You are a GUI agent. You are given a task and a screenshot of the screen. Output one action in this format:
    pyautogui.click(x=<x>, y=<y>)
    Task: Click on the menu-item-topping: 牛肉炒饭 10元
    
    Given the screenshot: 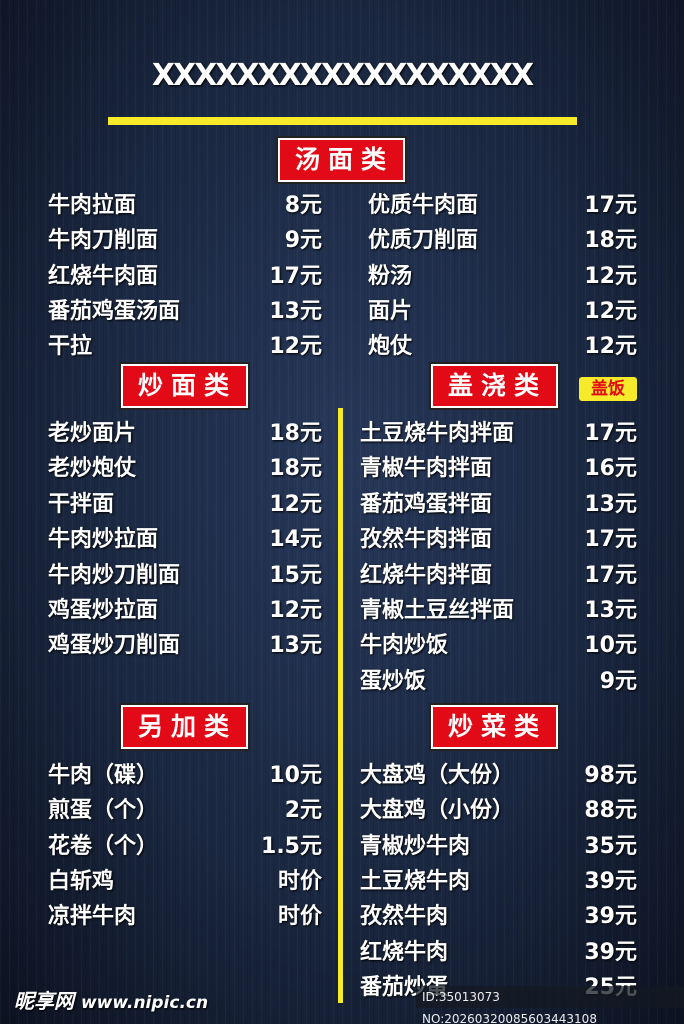 What is the action you would take?
    pyautogui.click(x=498, y=646)
    